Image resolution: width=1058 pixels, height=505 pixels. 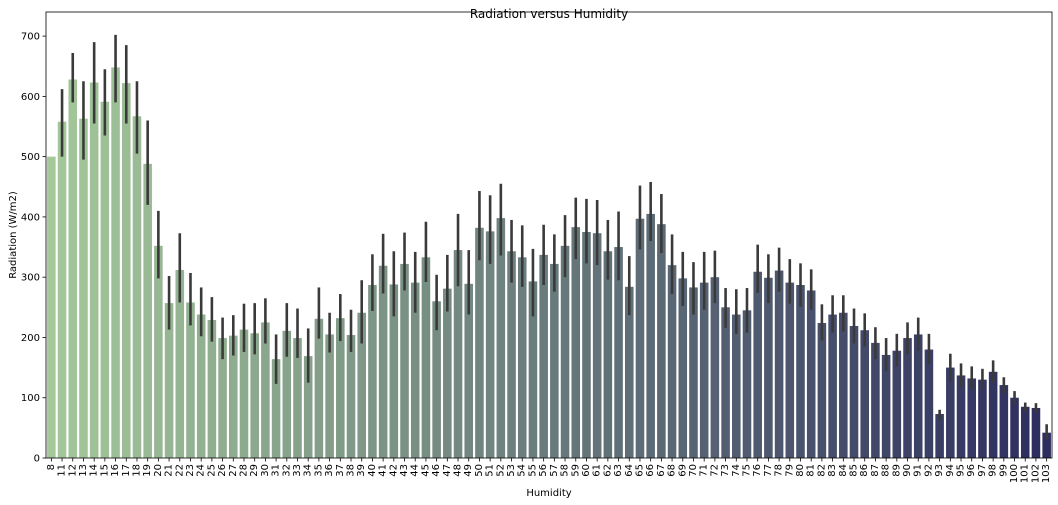 What do you see at coordinates (575, 470) in the screenshot?
I see `x-tick-label: 59` at bounding box center [575, 470].